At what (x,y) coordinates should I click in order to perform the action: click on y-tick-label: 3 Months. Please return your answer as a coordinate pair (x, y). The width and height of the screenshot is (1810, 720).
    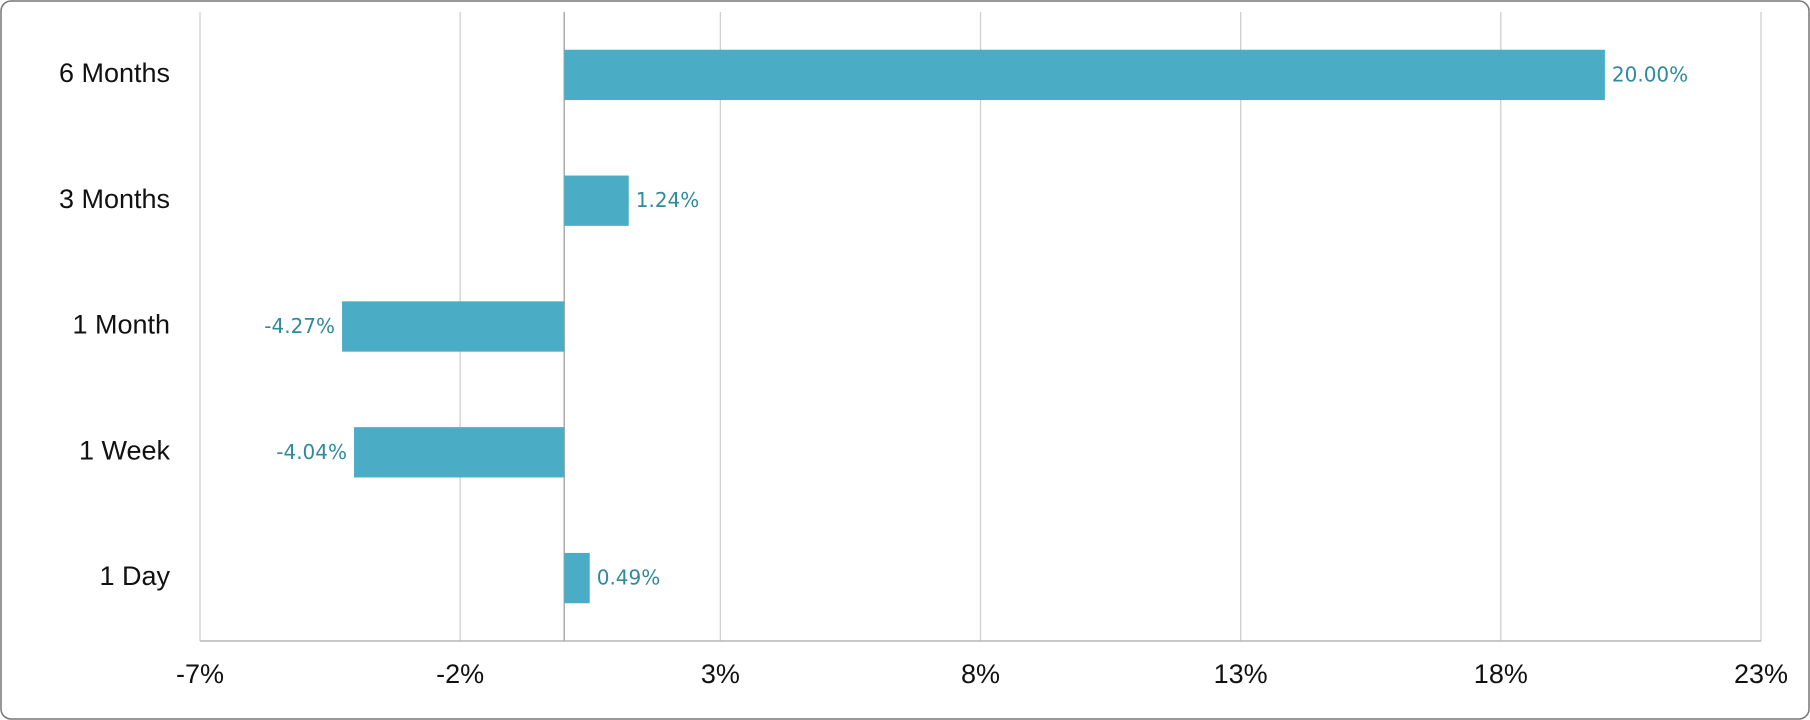
    Looking at the image, I should click on (114, 199).